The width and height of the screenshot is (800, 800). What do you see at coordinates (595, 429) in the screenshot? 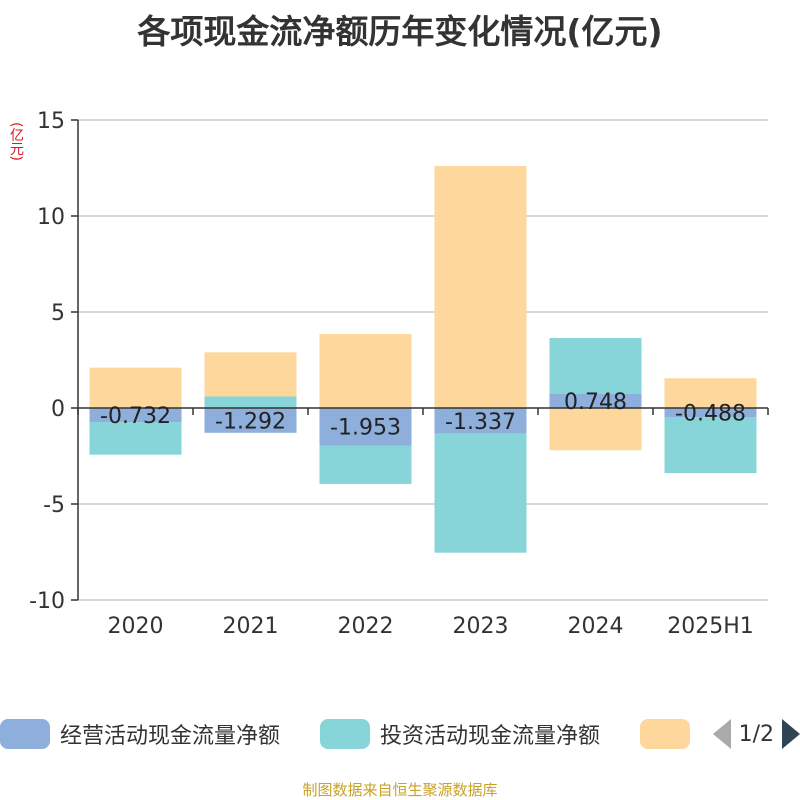
I see `bar-2-2024` at bounding box center [595, 429].